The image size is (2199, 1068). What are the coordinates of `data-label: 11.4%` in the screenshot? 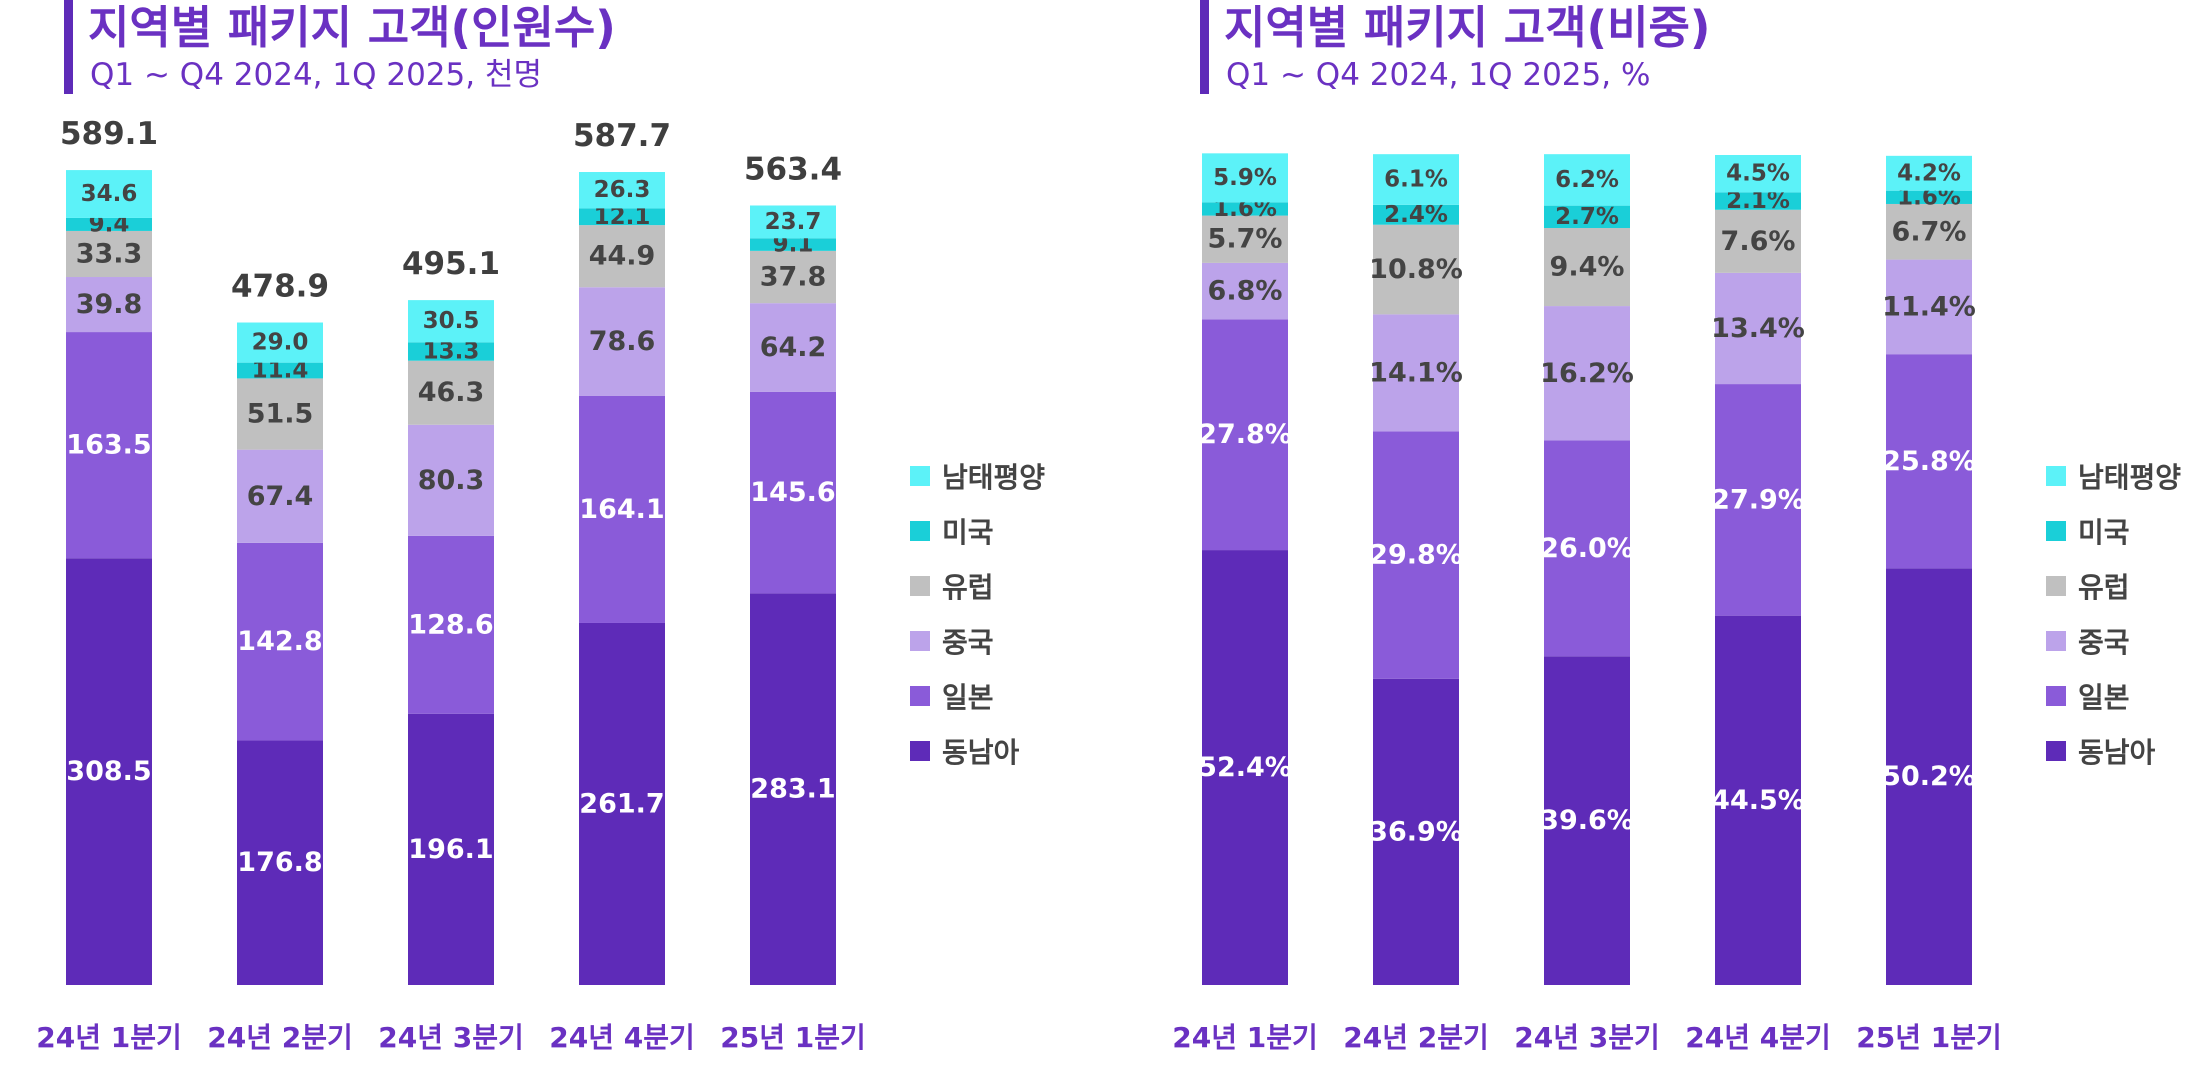 It's located at (1929, 306).